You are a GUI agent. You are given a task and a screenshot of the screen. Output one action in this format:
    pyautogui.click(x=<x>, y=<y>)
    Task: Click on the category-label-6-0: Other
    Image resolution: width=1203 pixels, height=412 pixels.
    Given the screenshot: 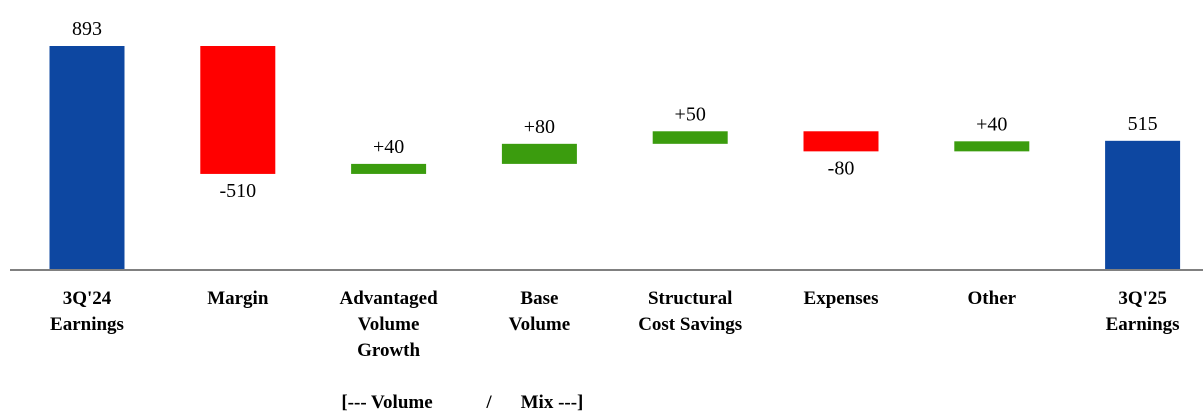 What is the action you would take?
    pyautogui.click(x=992, y=298)
    